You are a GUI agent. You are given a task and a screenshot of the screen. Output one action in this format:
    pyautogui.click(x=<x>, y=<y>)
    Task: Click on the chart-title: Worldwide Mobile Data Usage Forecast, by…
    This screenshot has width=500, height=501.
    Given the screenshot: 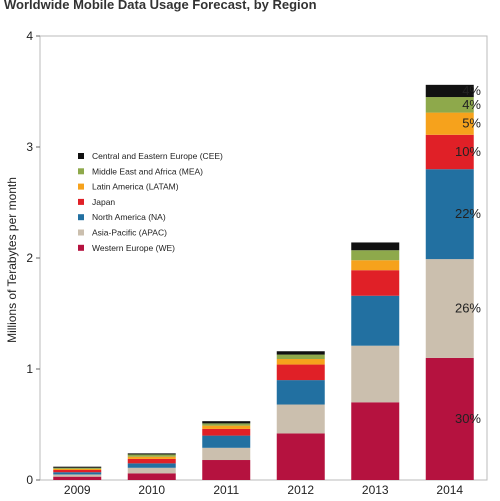 What is the action you would take?
    pyautogui.click(x=160, y=6)
    